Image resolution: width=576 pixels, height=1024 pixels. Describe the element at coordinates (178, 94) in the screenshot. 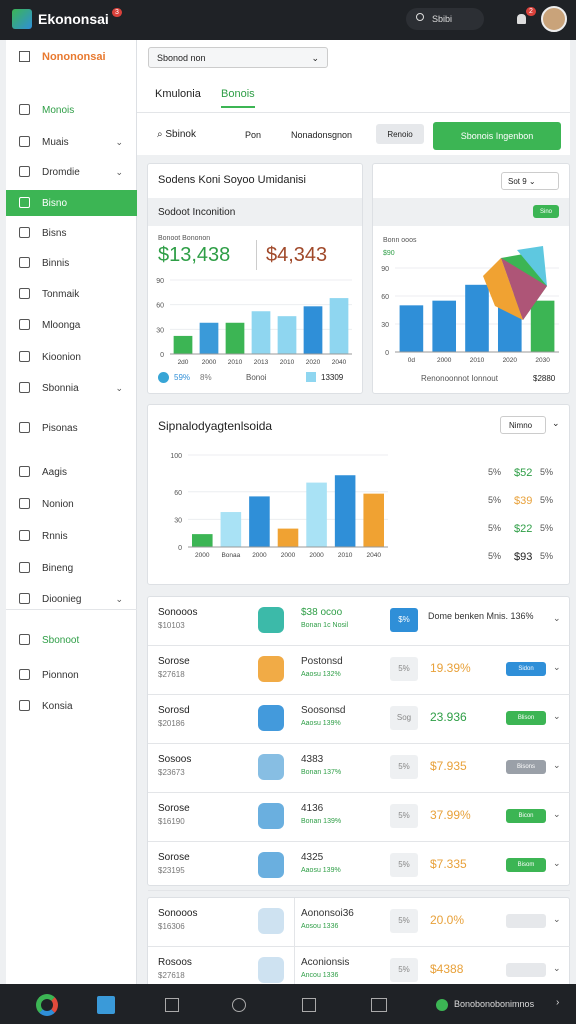

I see `tab: Kmulonia` at that location.